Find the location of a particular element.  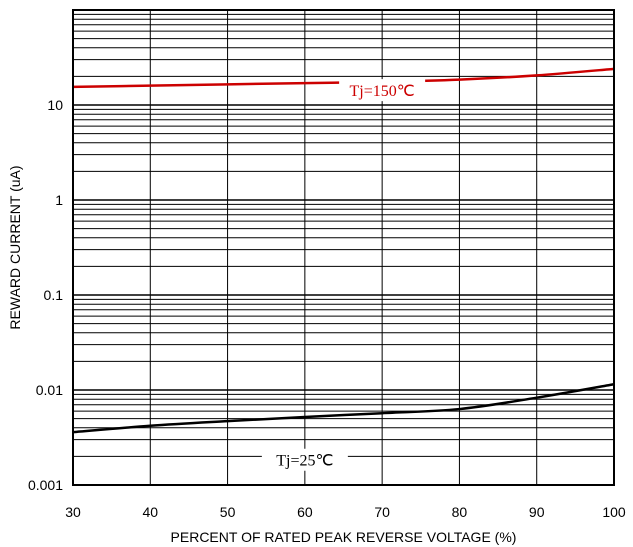

x-tick-label: 30 is located at coordinates (73, 512).